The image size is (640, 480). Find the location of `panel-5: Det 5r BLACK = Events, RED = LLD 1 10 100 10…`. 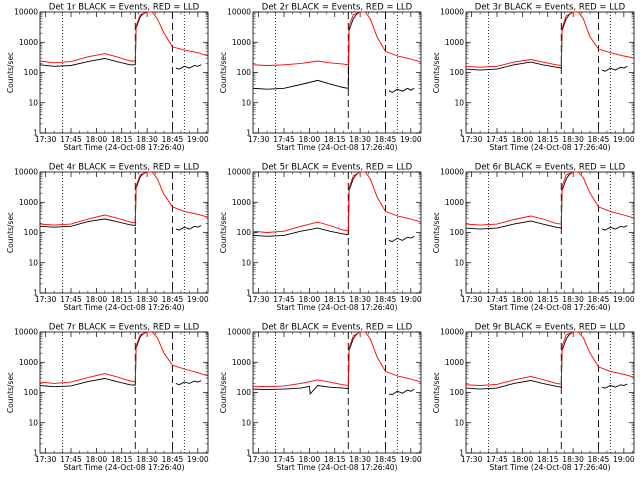

panel-5: Det 5r BLACK = Events, RED = LLD 1 10 100 10… is located at coordinates (320, 238).